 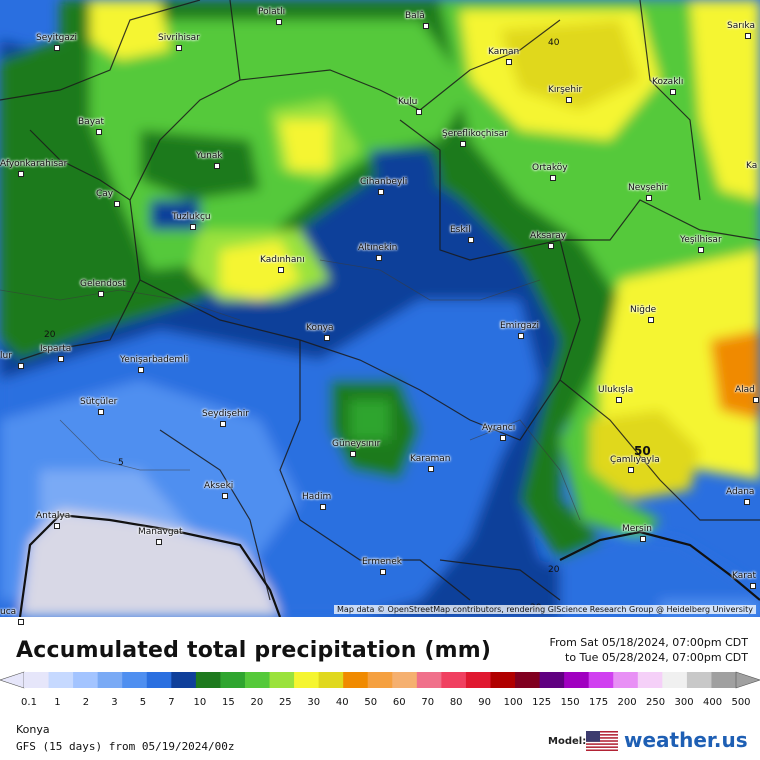 What do you see at coordinates (712, 702) in the screenshot?
I see `legend-tick-label: 400` at bounding box center [712, 702].